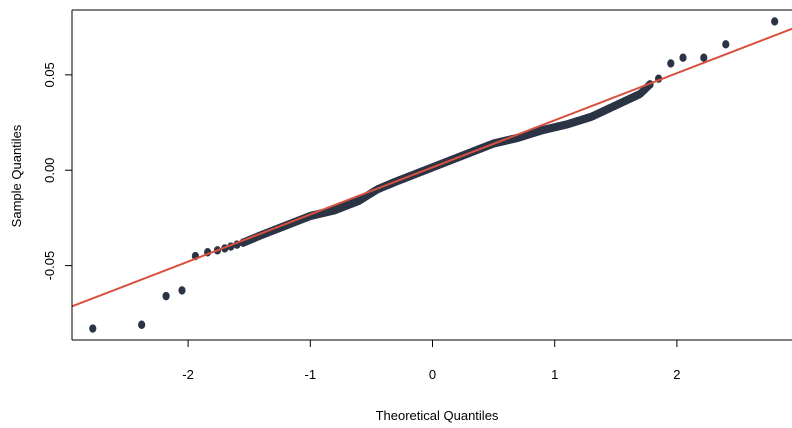 This screenshot has width=792, height=428. I want to click on x-tick-label: -2, so click(188, 374).